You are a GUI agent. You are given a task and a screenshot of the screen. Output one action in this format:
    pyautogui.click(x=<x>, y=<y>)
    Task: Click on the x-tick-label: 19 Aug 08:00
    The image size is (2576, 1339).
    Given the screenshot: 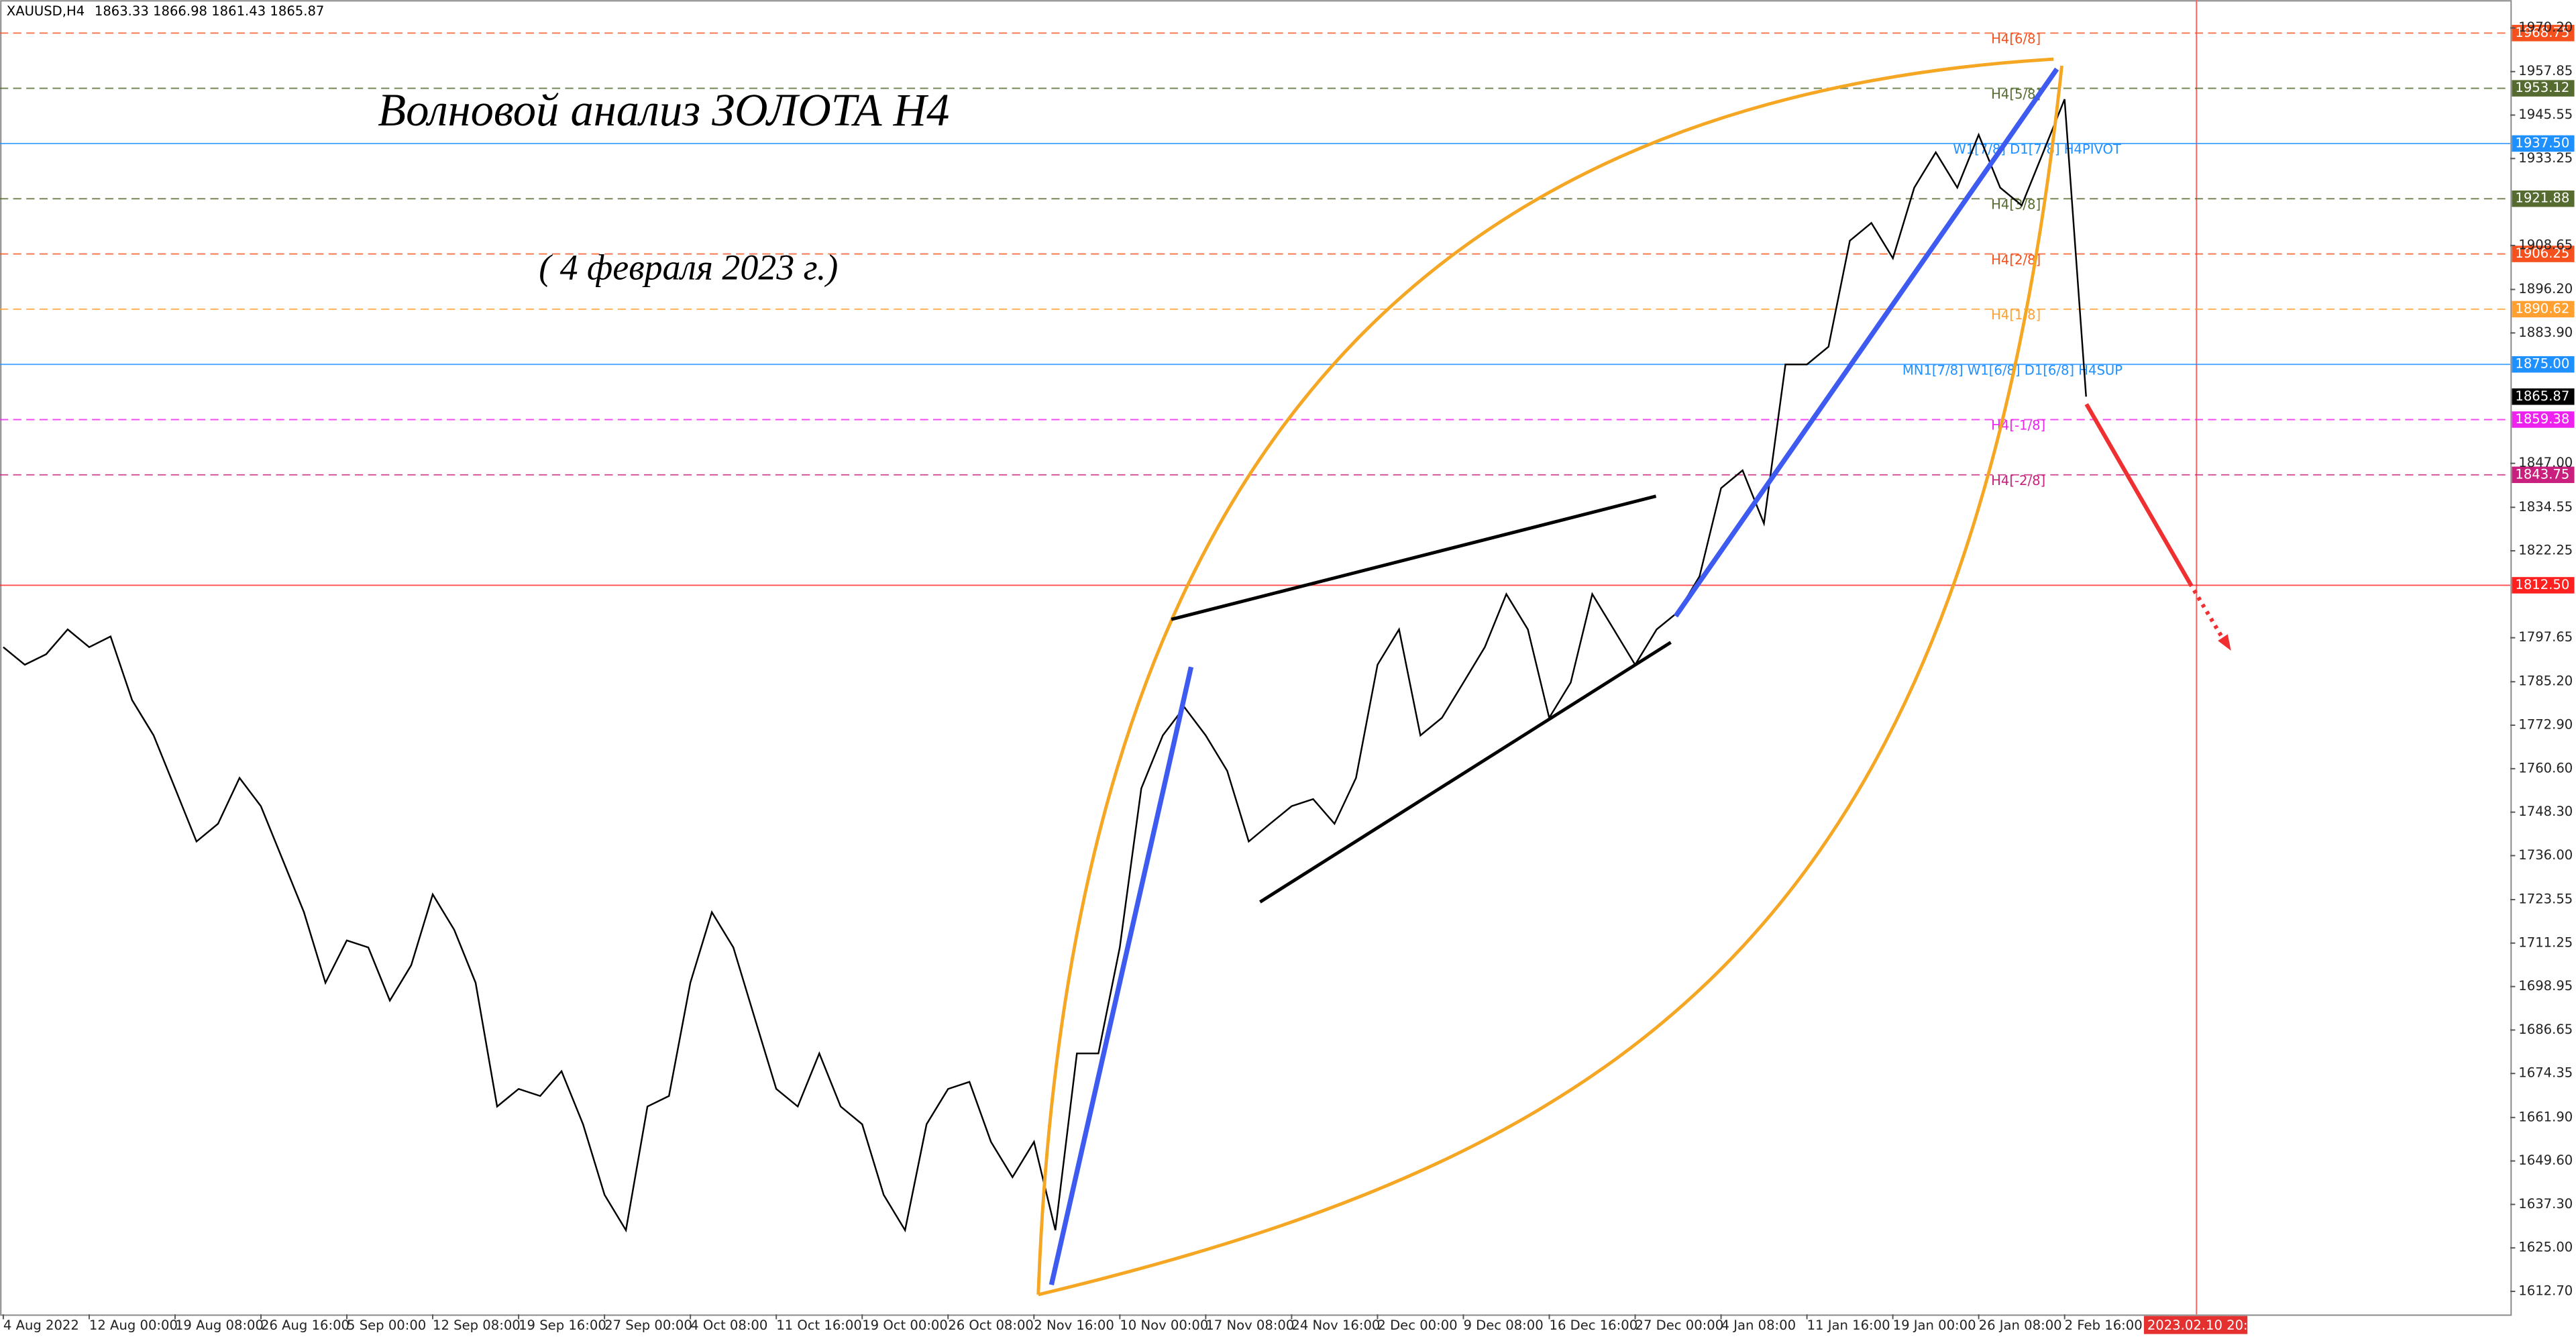 What is the action you would take?
    pyautogui.click(x=219, y=1325)
    